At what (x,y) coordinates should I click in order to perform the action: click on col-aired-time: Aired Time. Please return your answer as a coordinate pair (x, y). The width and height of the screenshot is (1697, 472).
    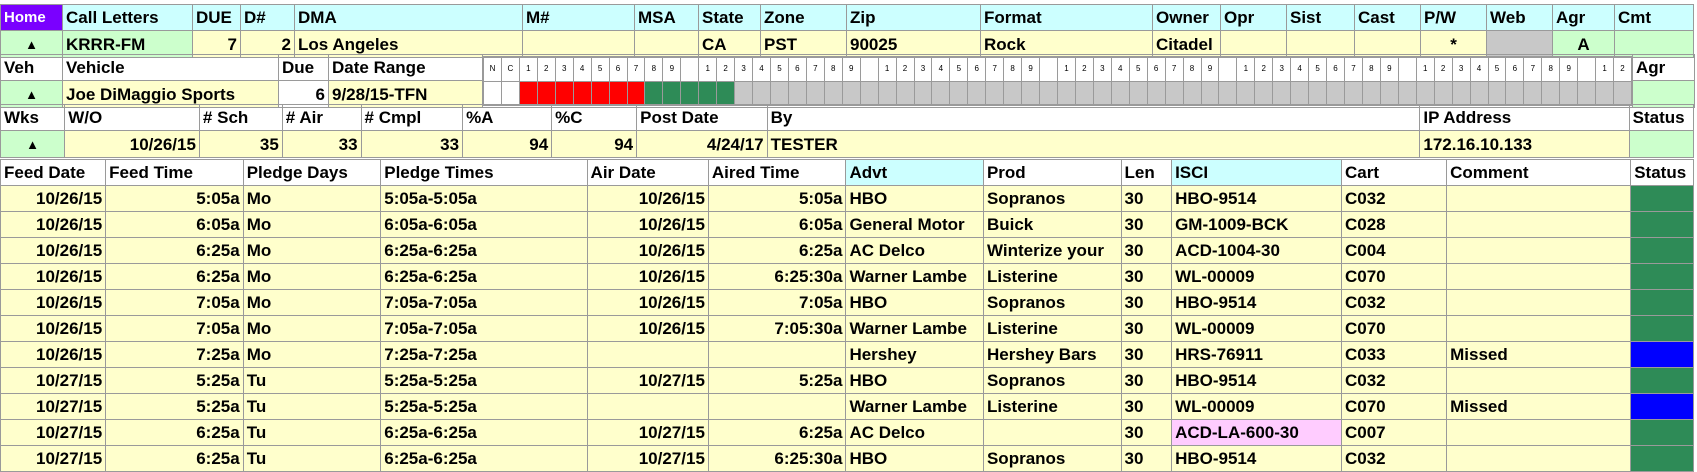
    Looking at the image, I should click on (777, 172).